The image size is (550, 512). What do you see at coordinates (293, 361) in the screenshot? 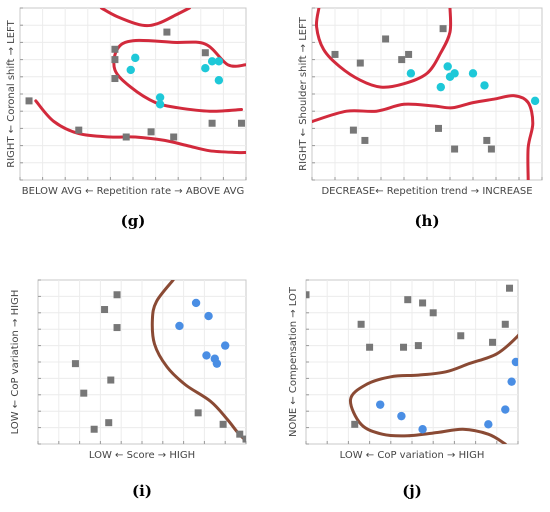
I see `y-axis-label: NONE ← Compensation → LOT` at bounding box center [293, 361].